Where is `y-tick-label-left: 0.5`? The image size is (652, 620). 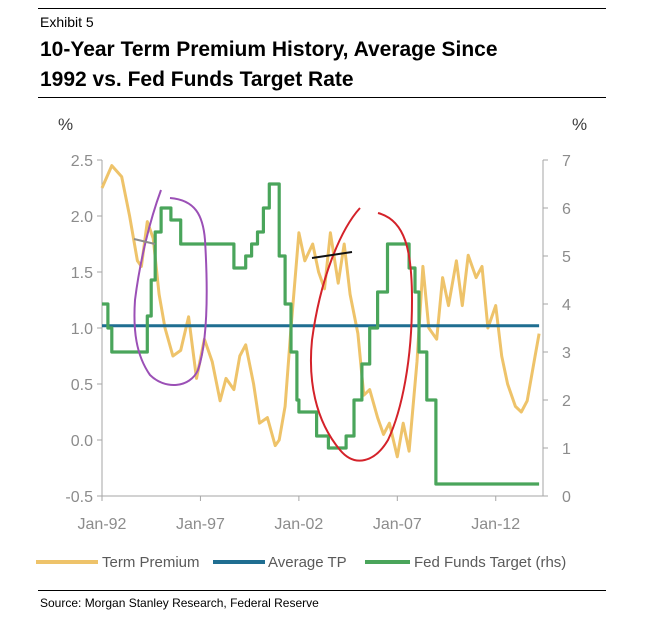 y-tick-label-left: 0.5 is located at coordinates (82, 385).